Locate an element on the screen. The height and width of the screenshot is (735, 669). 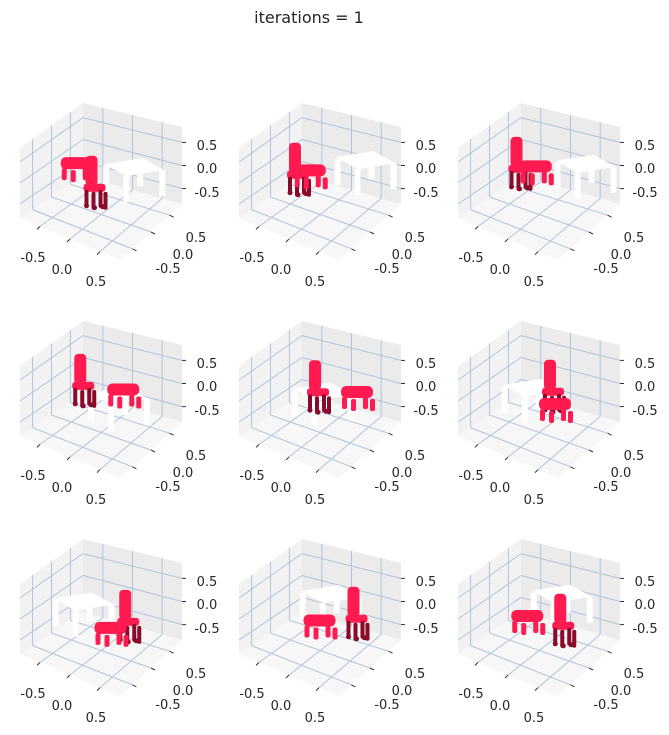
subplot-2: -0.50.00.50.50.0-0.50.50.0-0.5 is located at coordinates (338, 196).